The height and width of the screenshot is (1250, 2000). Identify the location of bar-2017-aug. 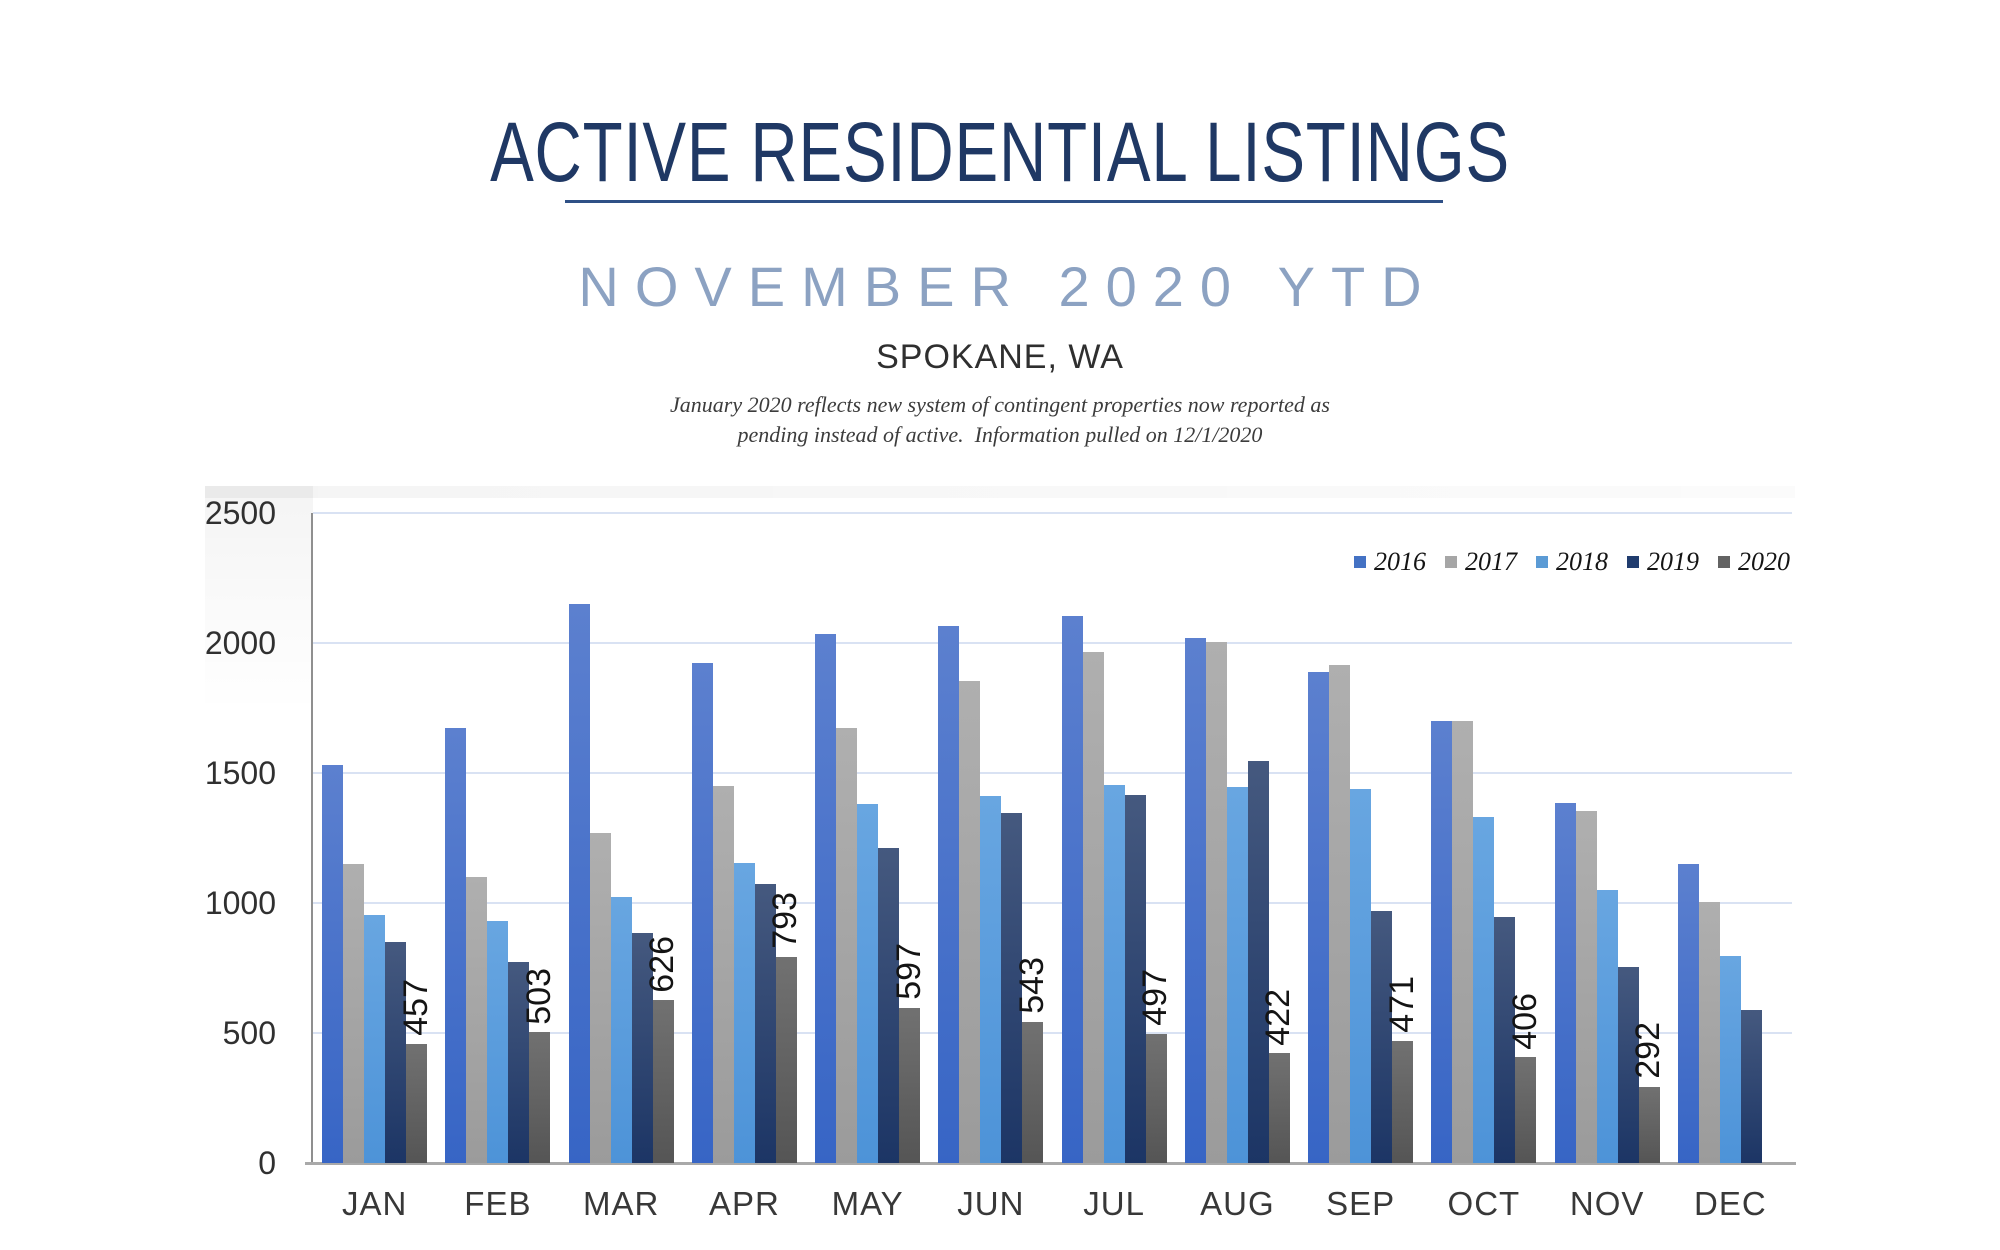
(1216, 902).